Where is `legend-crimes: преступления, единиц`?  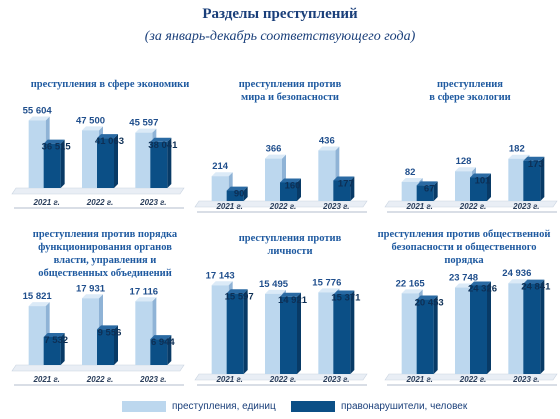
legend-crimes: преступления, единиц is located at coordinates (199, 406).